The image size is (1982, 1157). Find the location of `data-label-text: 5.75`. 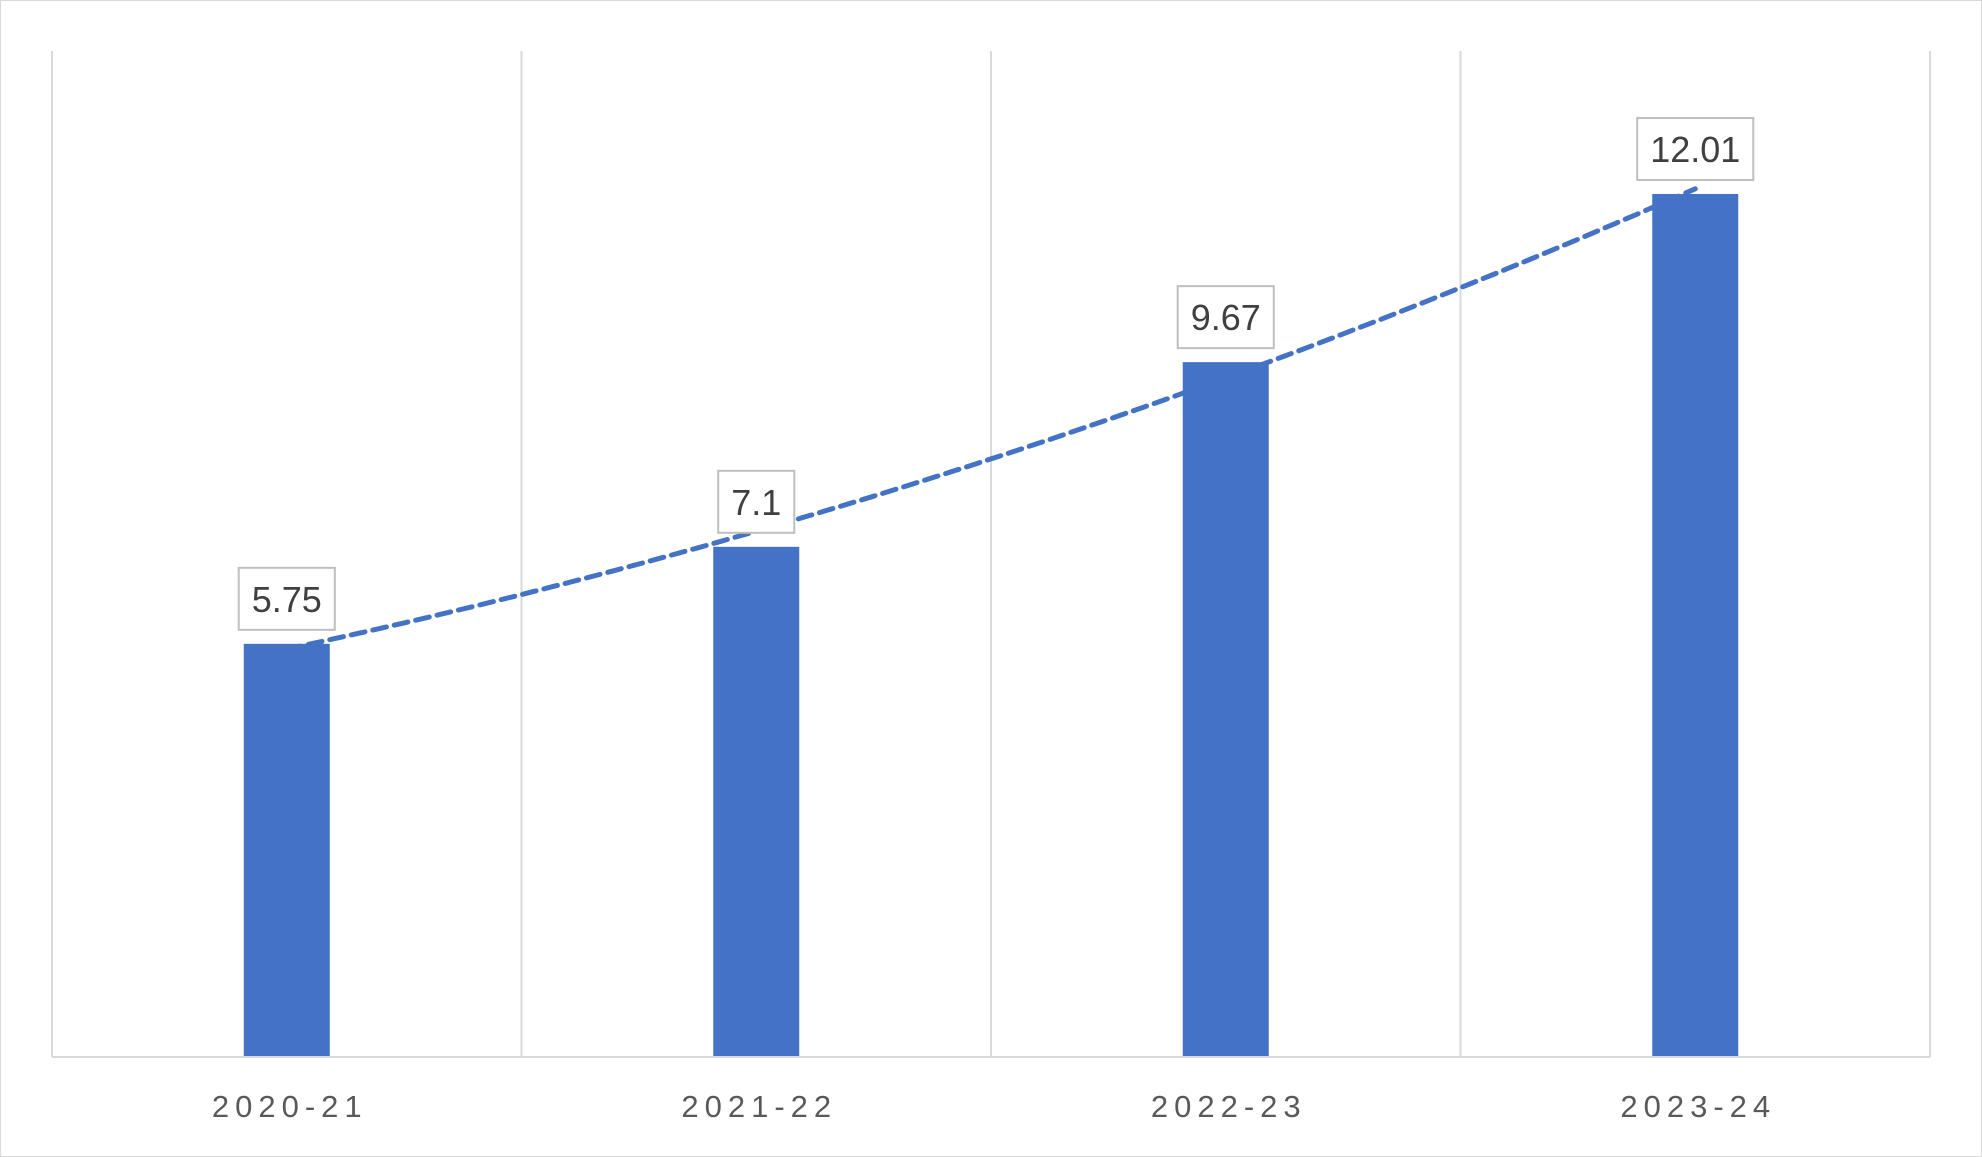

data-label-text: 5.75 is located at coordinates (287, 599).